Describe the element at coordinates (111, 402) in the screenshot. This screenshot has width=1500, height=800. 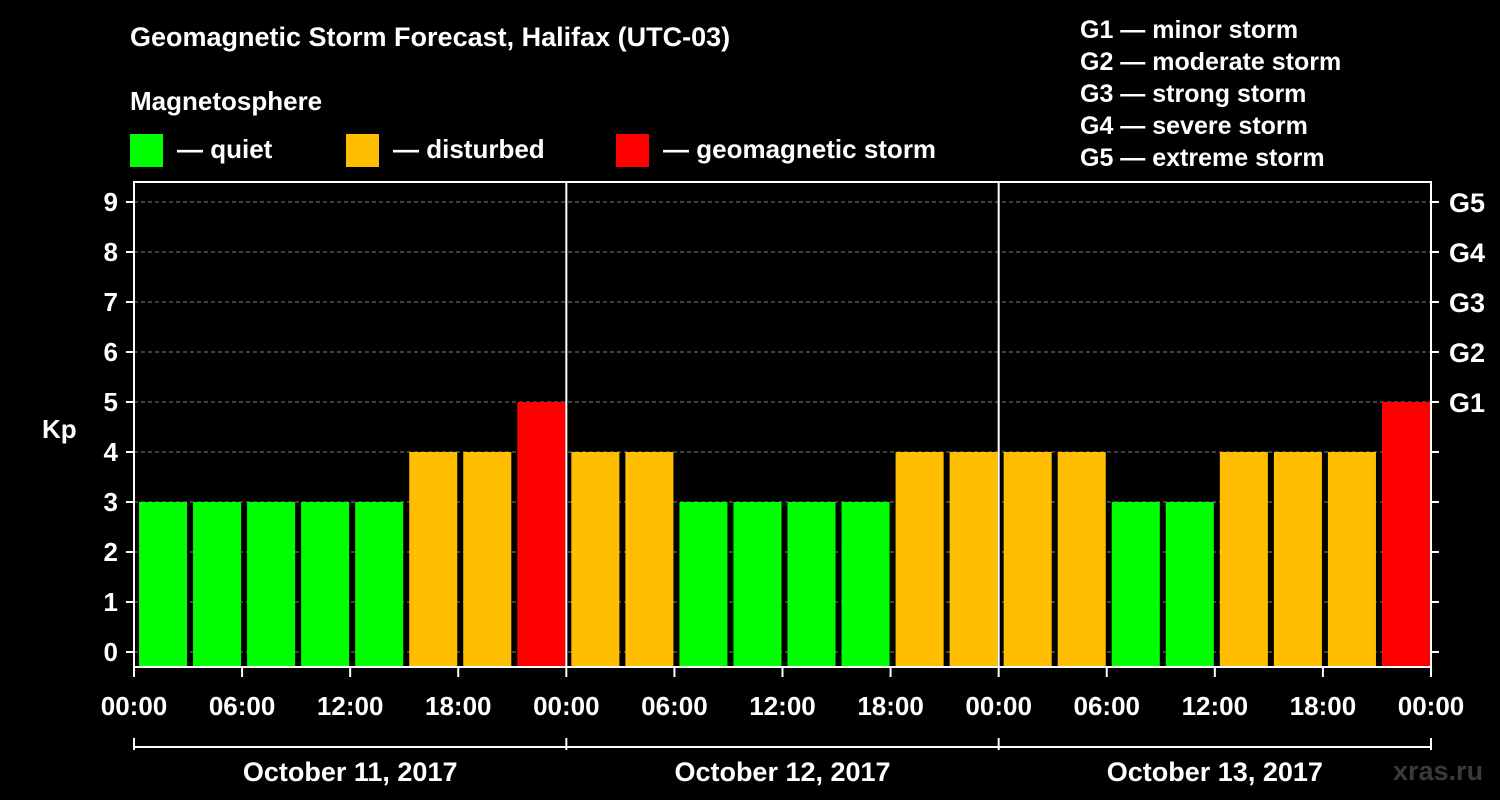
I see `y-tick-label: 5` at that location.